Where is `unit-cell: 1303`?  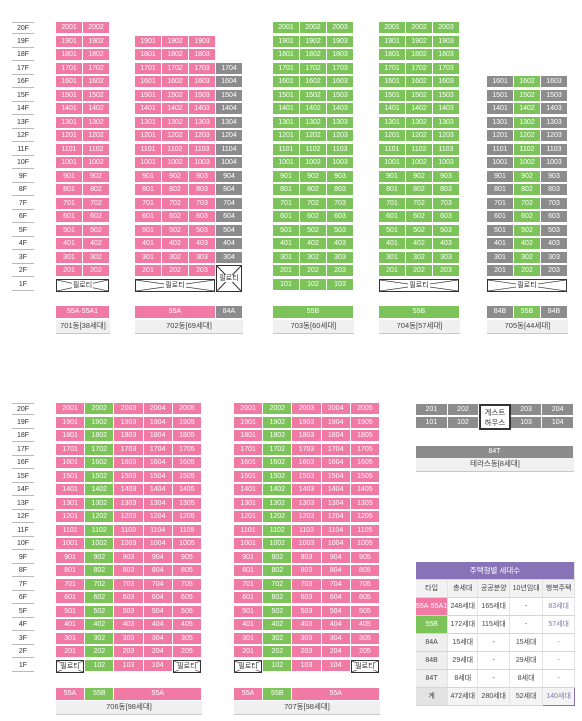
unit-cell: 1303 is located at coordinates (202, 122).